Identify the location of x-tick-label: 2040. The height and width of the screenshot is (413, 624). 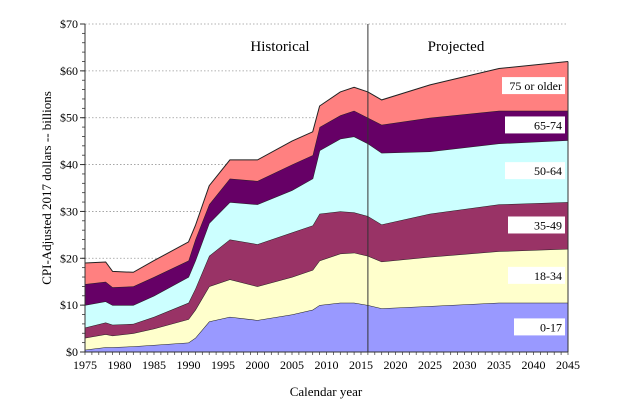
(534, 365).